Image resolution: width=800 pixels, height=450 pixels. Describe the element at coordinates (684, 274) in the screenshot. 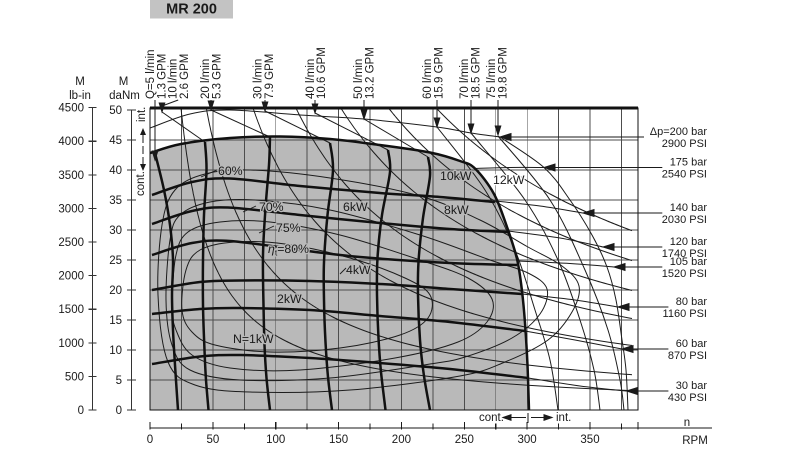

I see `svg-text: 1520 PSI` at that location.